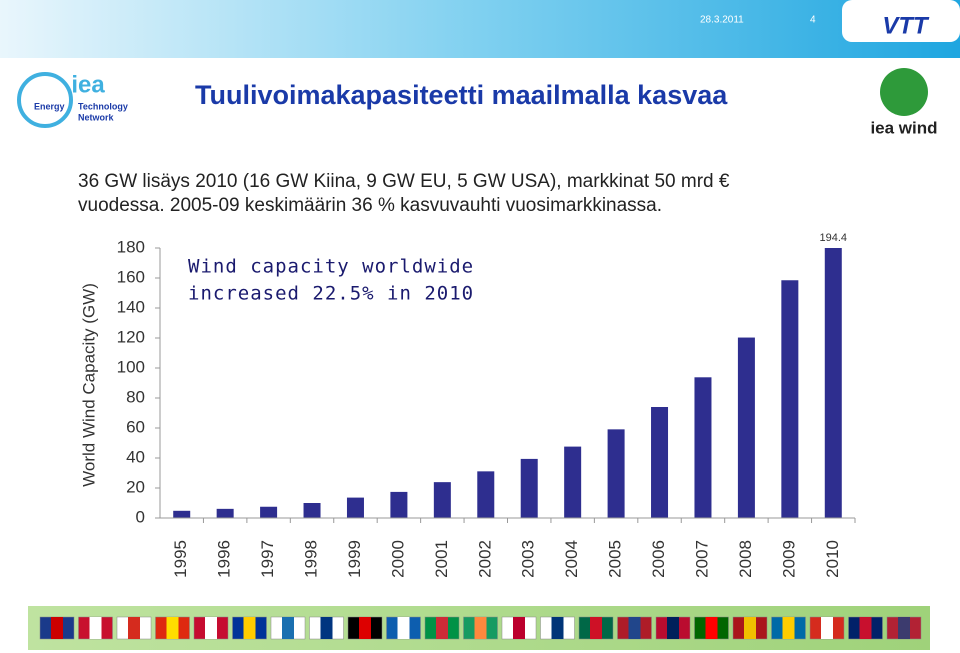 Image resolution: width=960 pixels, height=653 pixels. Describe the element at coordinates (180, 559) in the screenshot. I see `x-tick-label: 1995` at that location.